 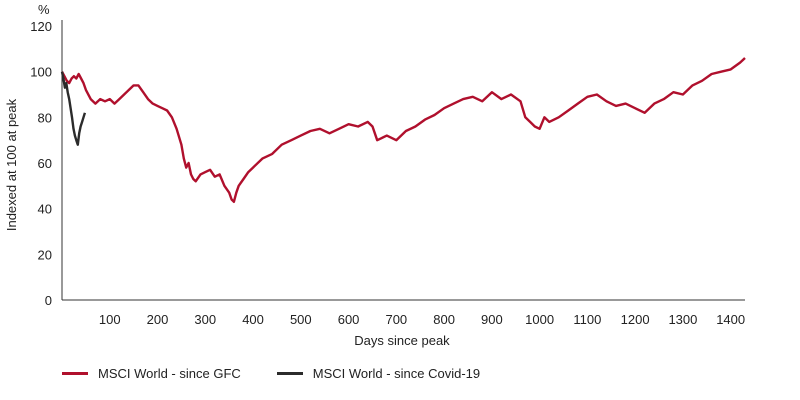 What do you see at coordinates (45, 117) in the screenshot?
I see `y-tick-label: 80` at bounding box center [45, 117].